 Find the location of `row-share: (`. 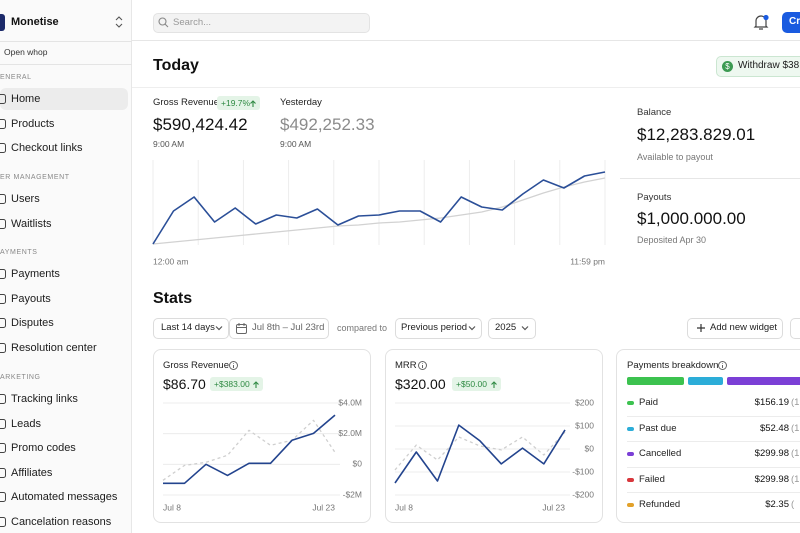

row-share: ( is located at coordinates (793, 504).